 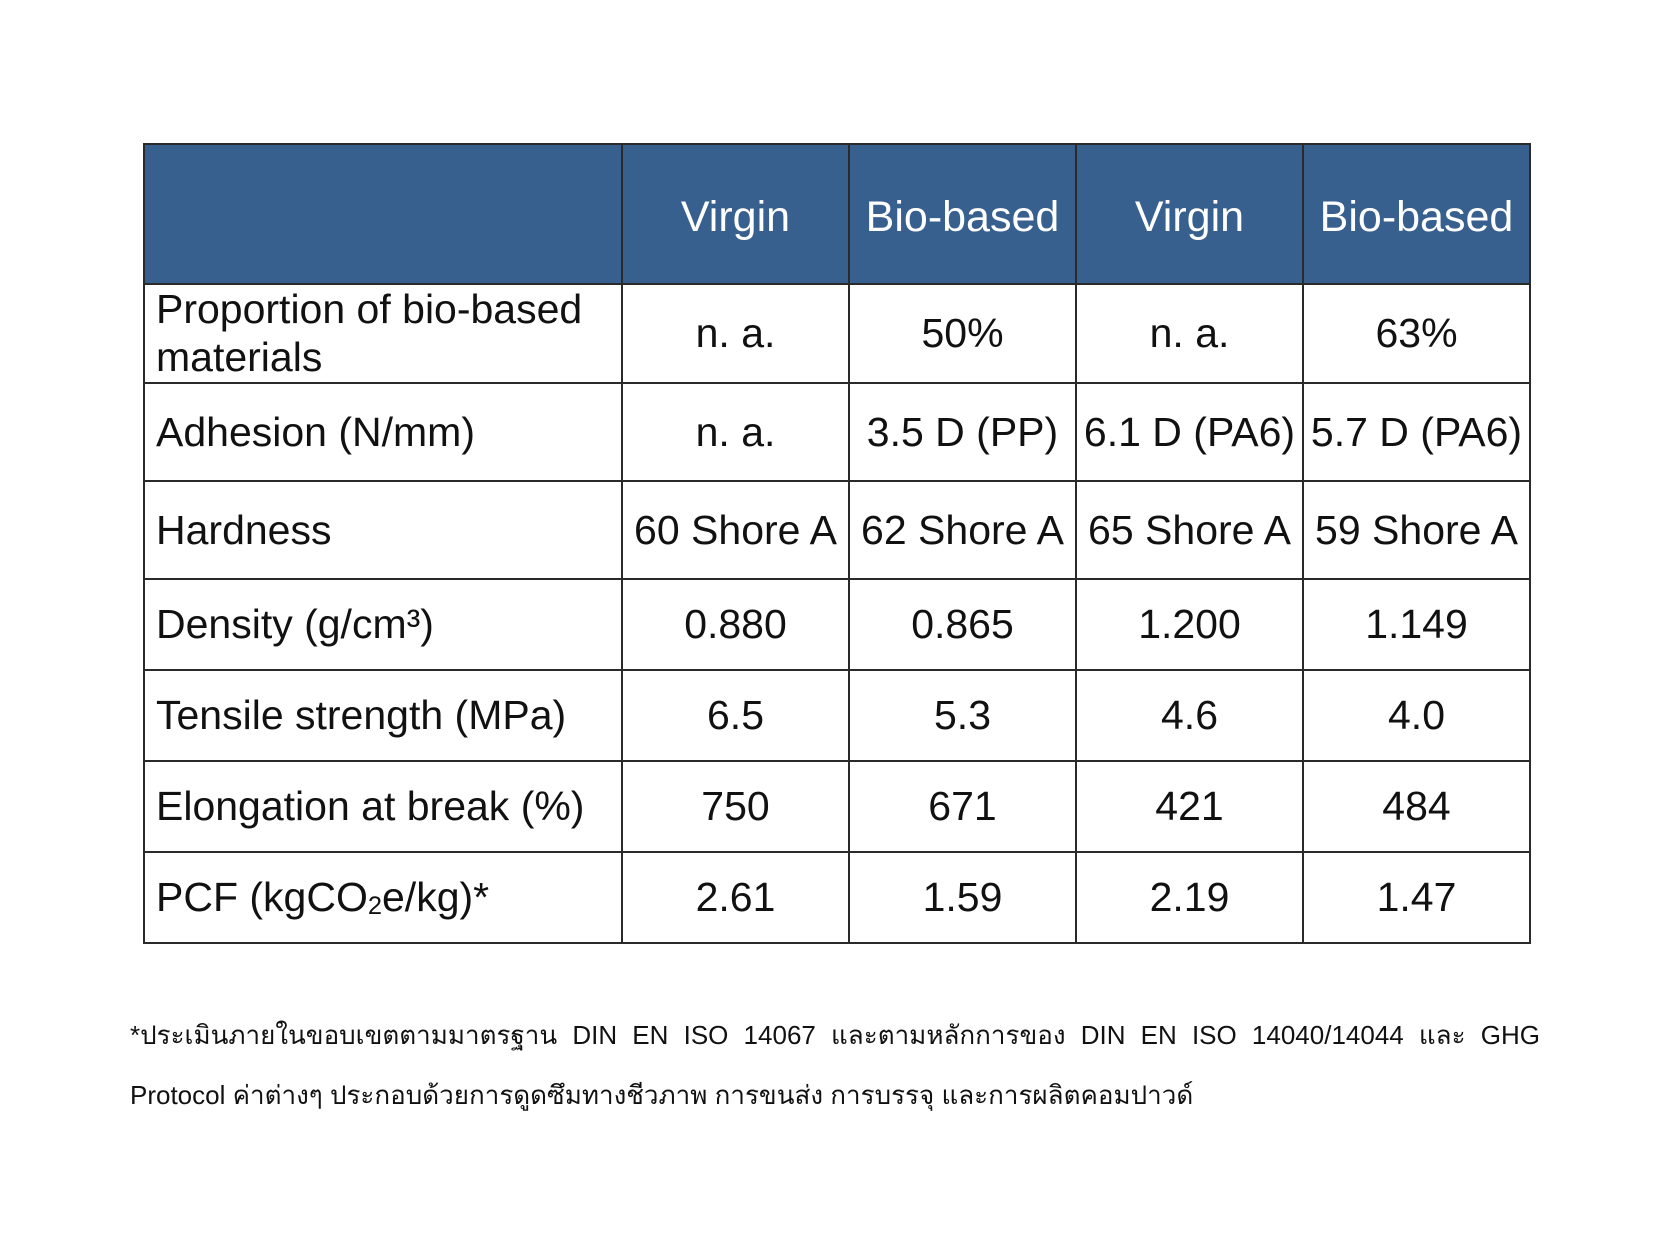 I want to click on header-cell-bio-based-2: Bio-based, so click(x=1416, y=214).